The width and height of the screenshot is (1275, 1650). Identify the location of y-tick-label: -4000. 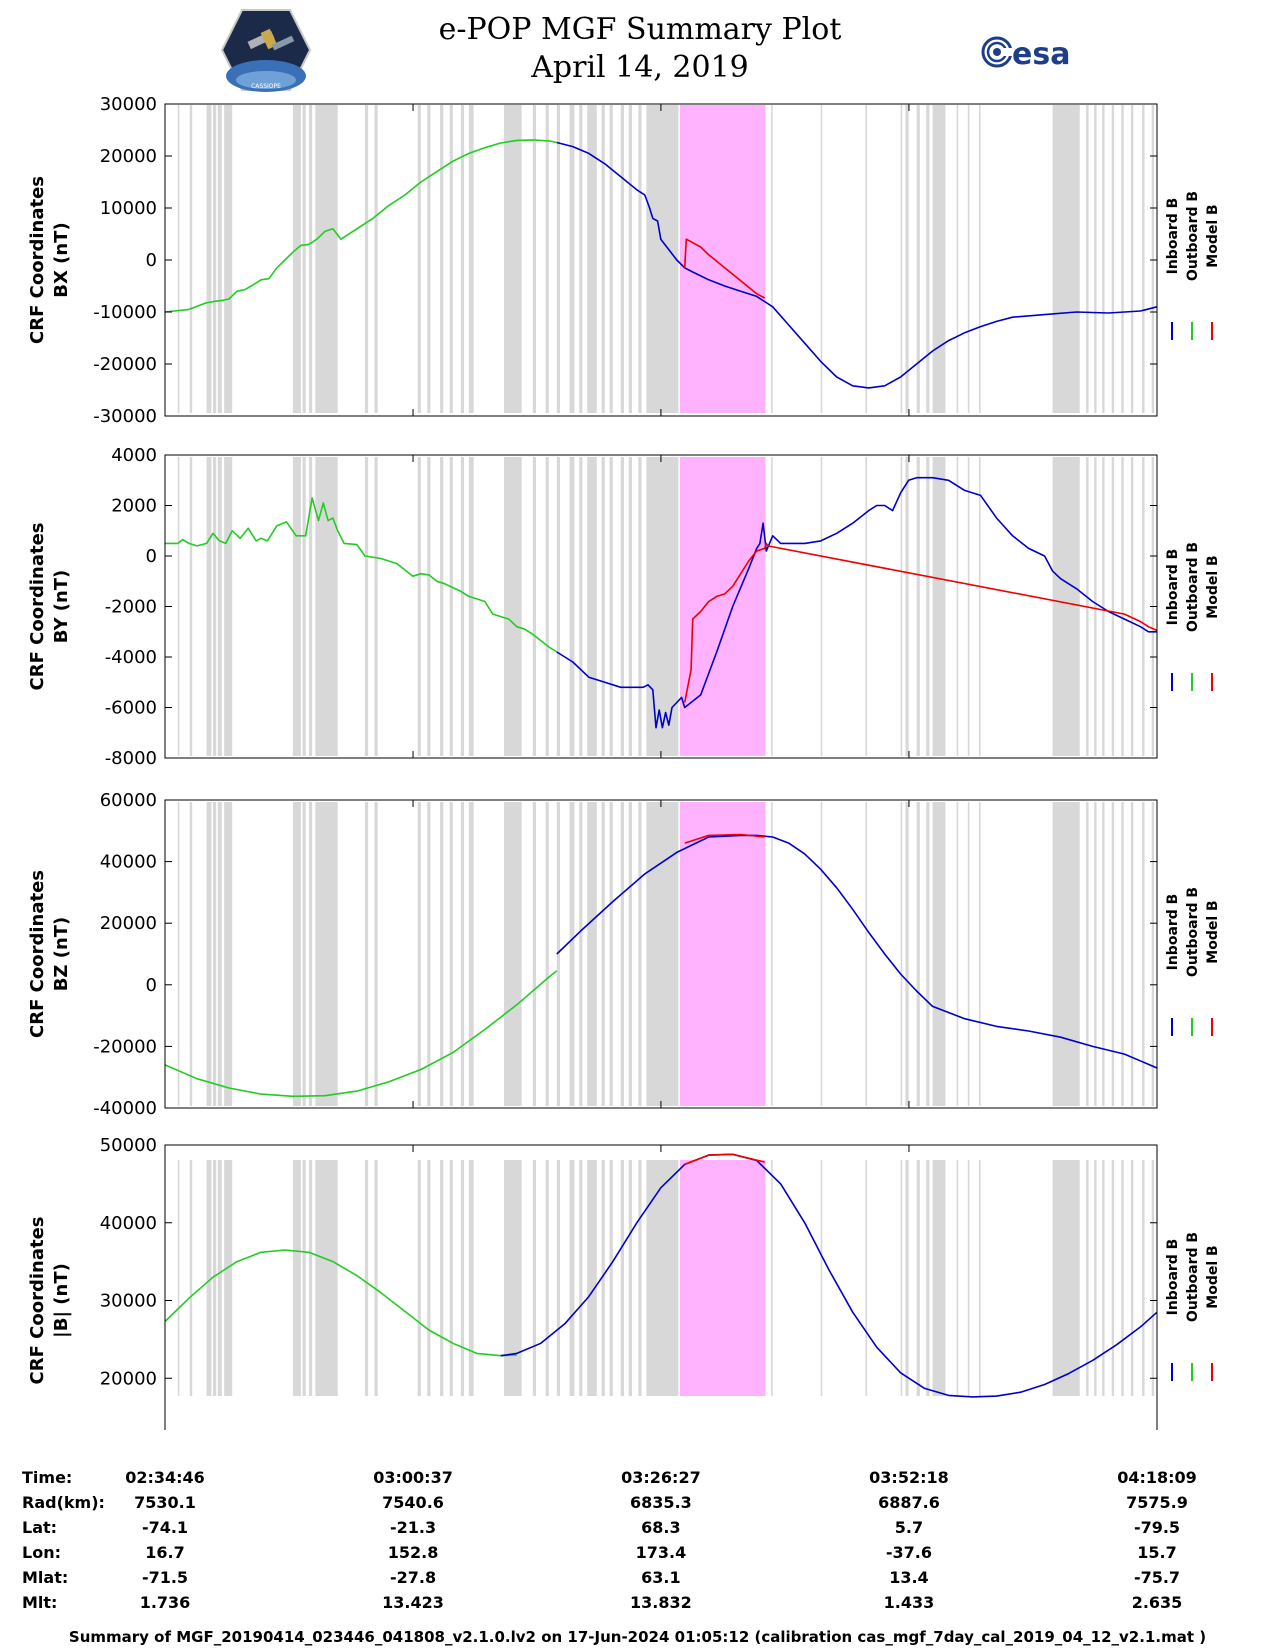
(131, 657).